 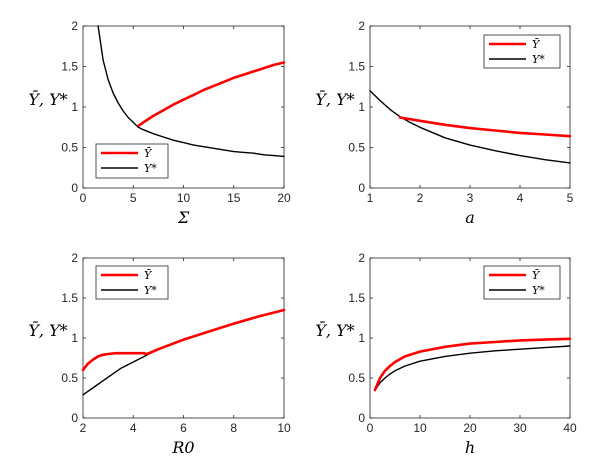 What do you see at coordinates (234, 198) in the screenshot?
I see `x-tick-label: 15` at bounding box center [234, 198].